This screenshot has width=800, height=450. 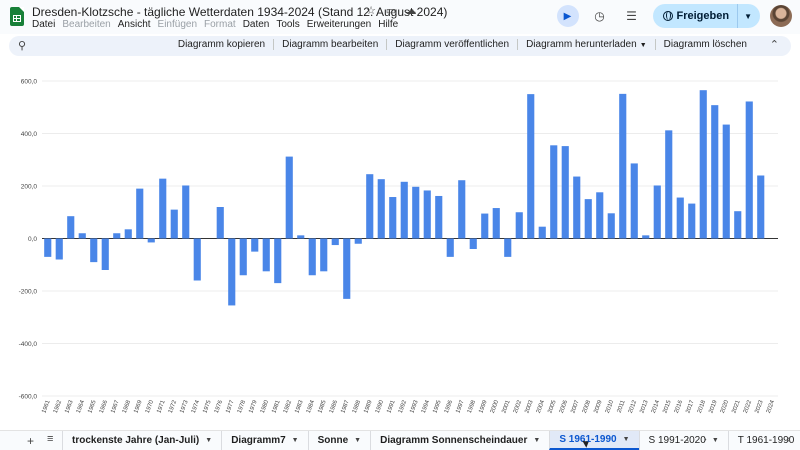 What do you see at coordinates (459, 440) in the screenshot?
I see `sheet-tab-diagramm-sonnenscheindauer: Diagramm Sonnenscheindauer ▼` at bounding box center [459, 440].